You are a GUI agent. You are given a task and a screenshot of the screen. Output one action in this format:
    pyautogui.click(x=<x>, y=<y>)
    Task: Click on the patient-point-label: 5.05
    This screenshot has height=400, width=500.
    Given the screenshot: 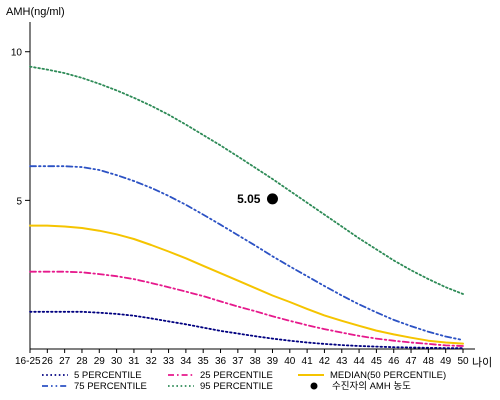 What is the action you would take?
    pyautogui.click(x=249, y=199)
    